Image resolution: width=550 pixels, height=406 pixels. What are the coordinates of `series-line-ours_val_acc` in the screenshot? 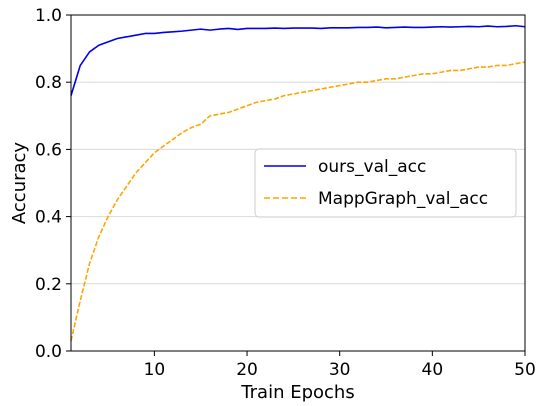 It's located at (298, 60).